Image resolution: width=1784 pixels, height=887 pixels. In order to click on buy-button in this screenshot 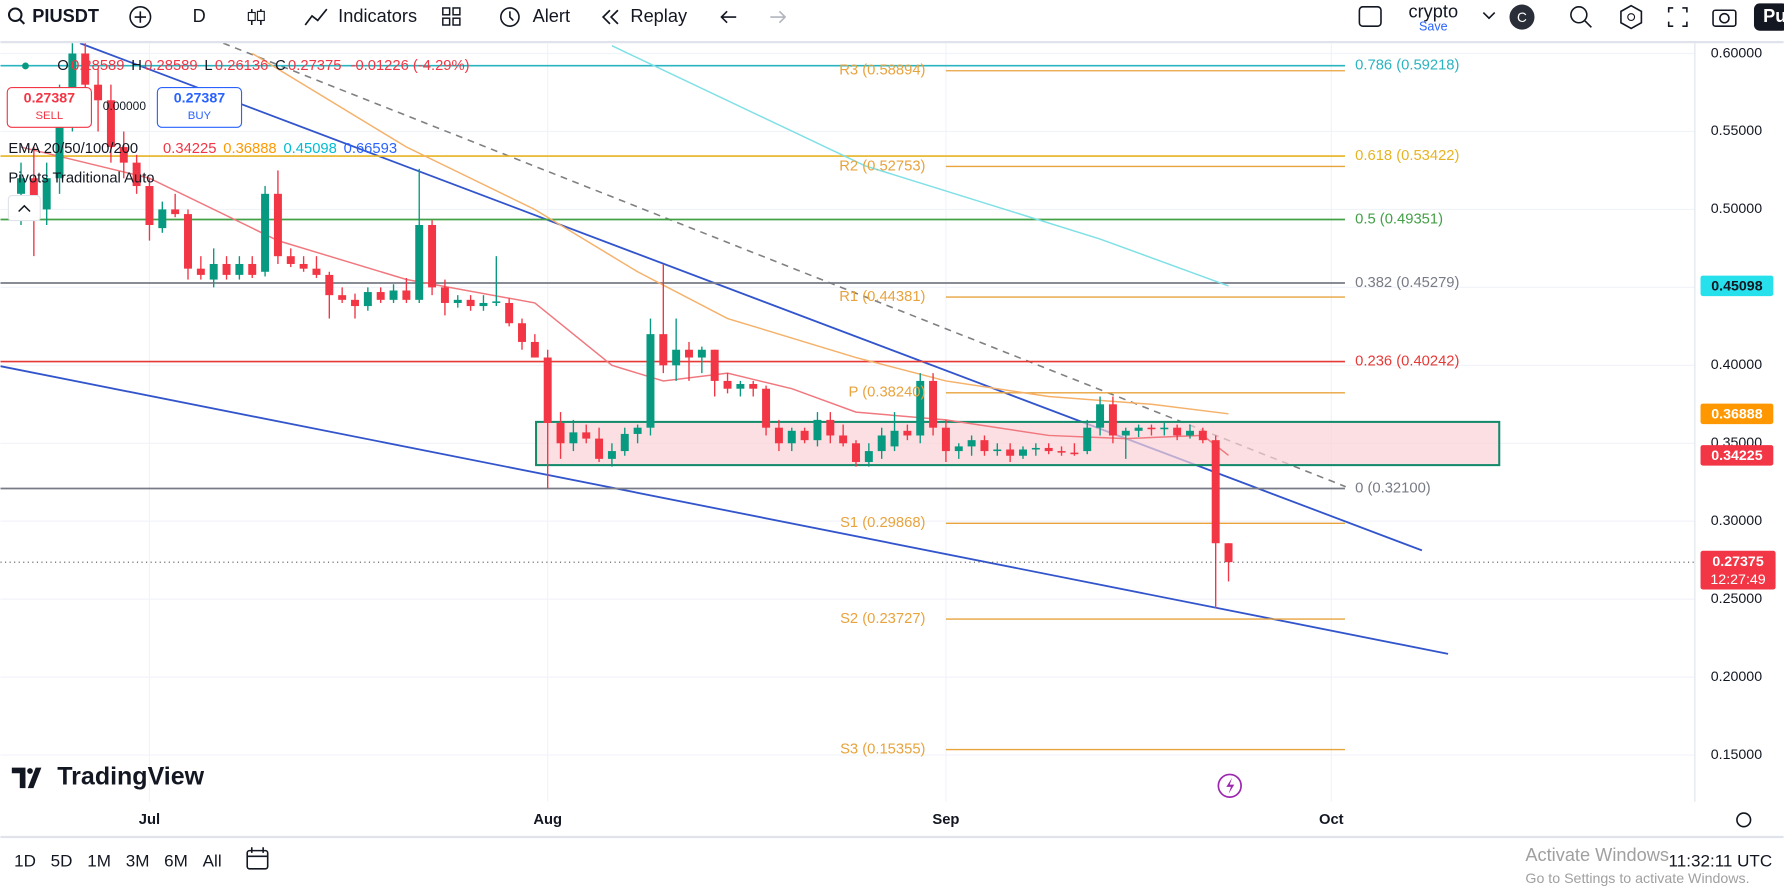, I will do `click(199, 107)`.